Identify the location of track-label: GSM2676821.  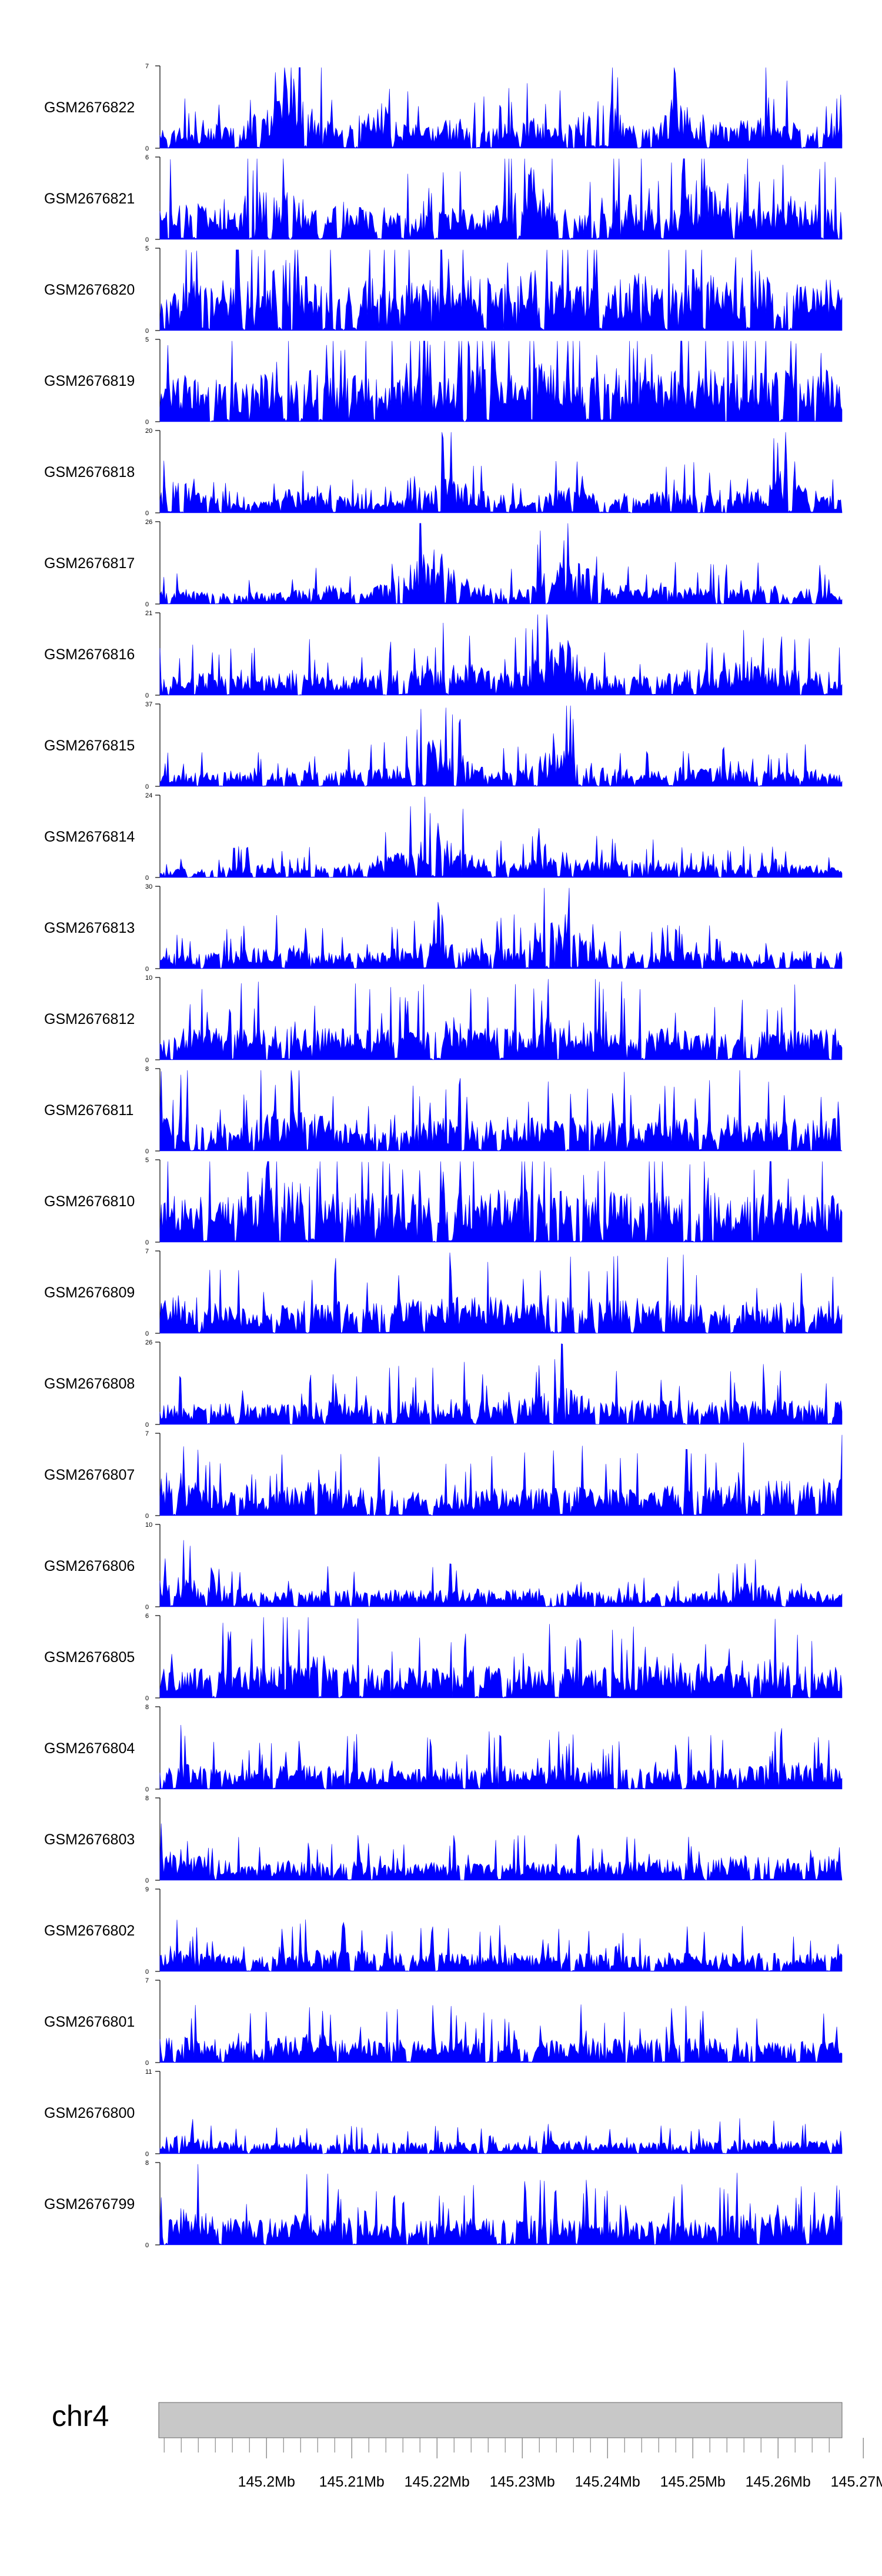
(89, 199).